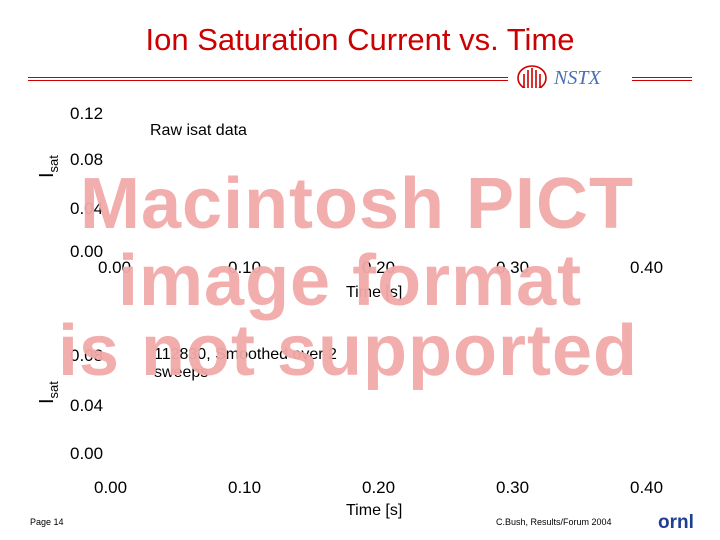 Image resolution: width=720 pixels, height=540 pixels. I want to click on pict-watermark-line2: image format, so click(350, 281).